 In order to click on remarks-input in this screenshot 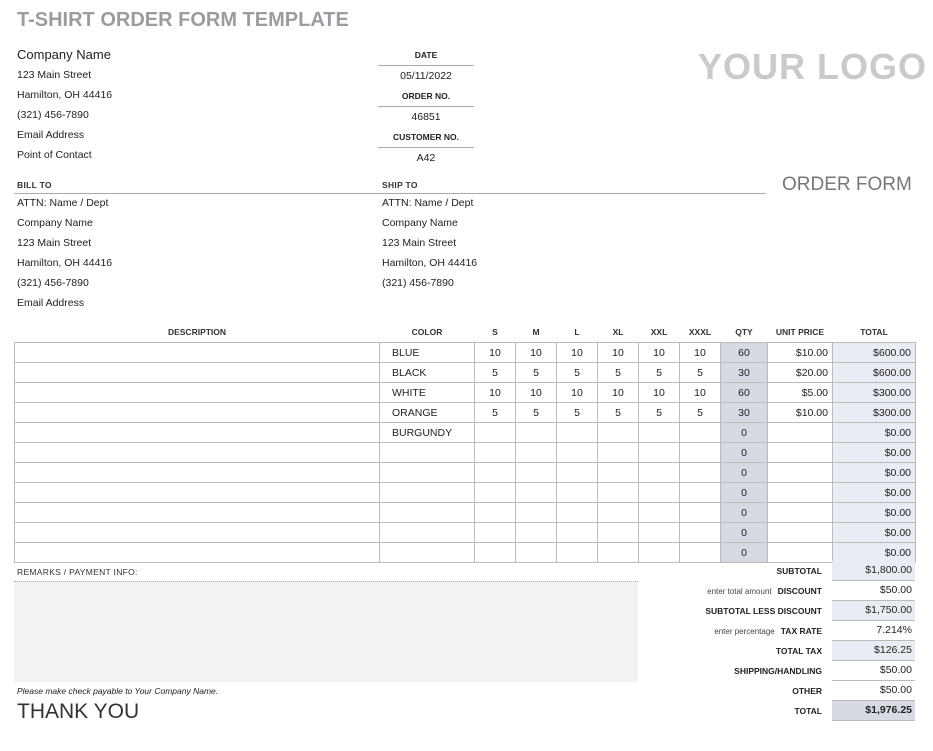, I will do `click(326, 631)`.